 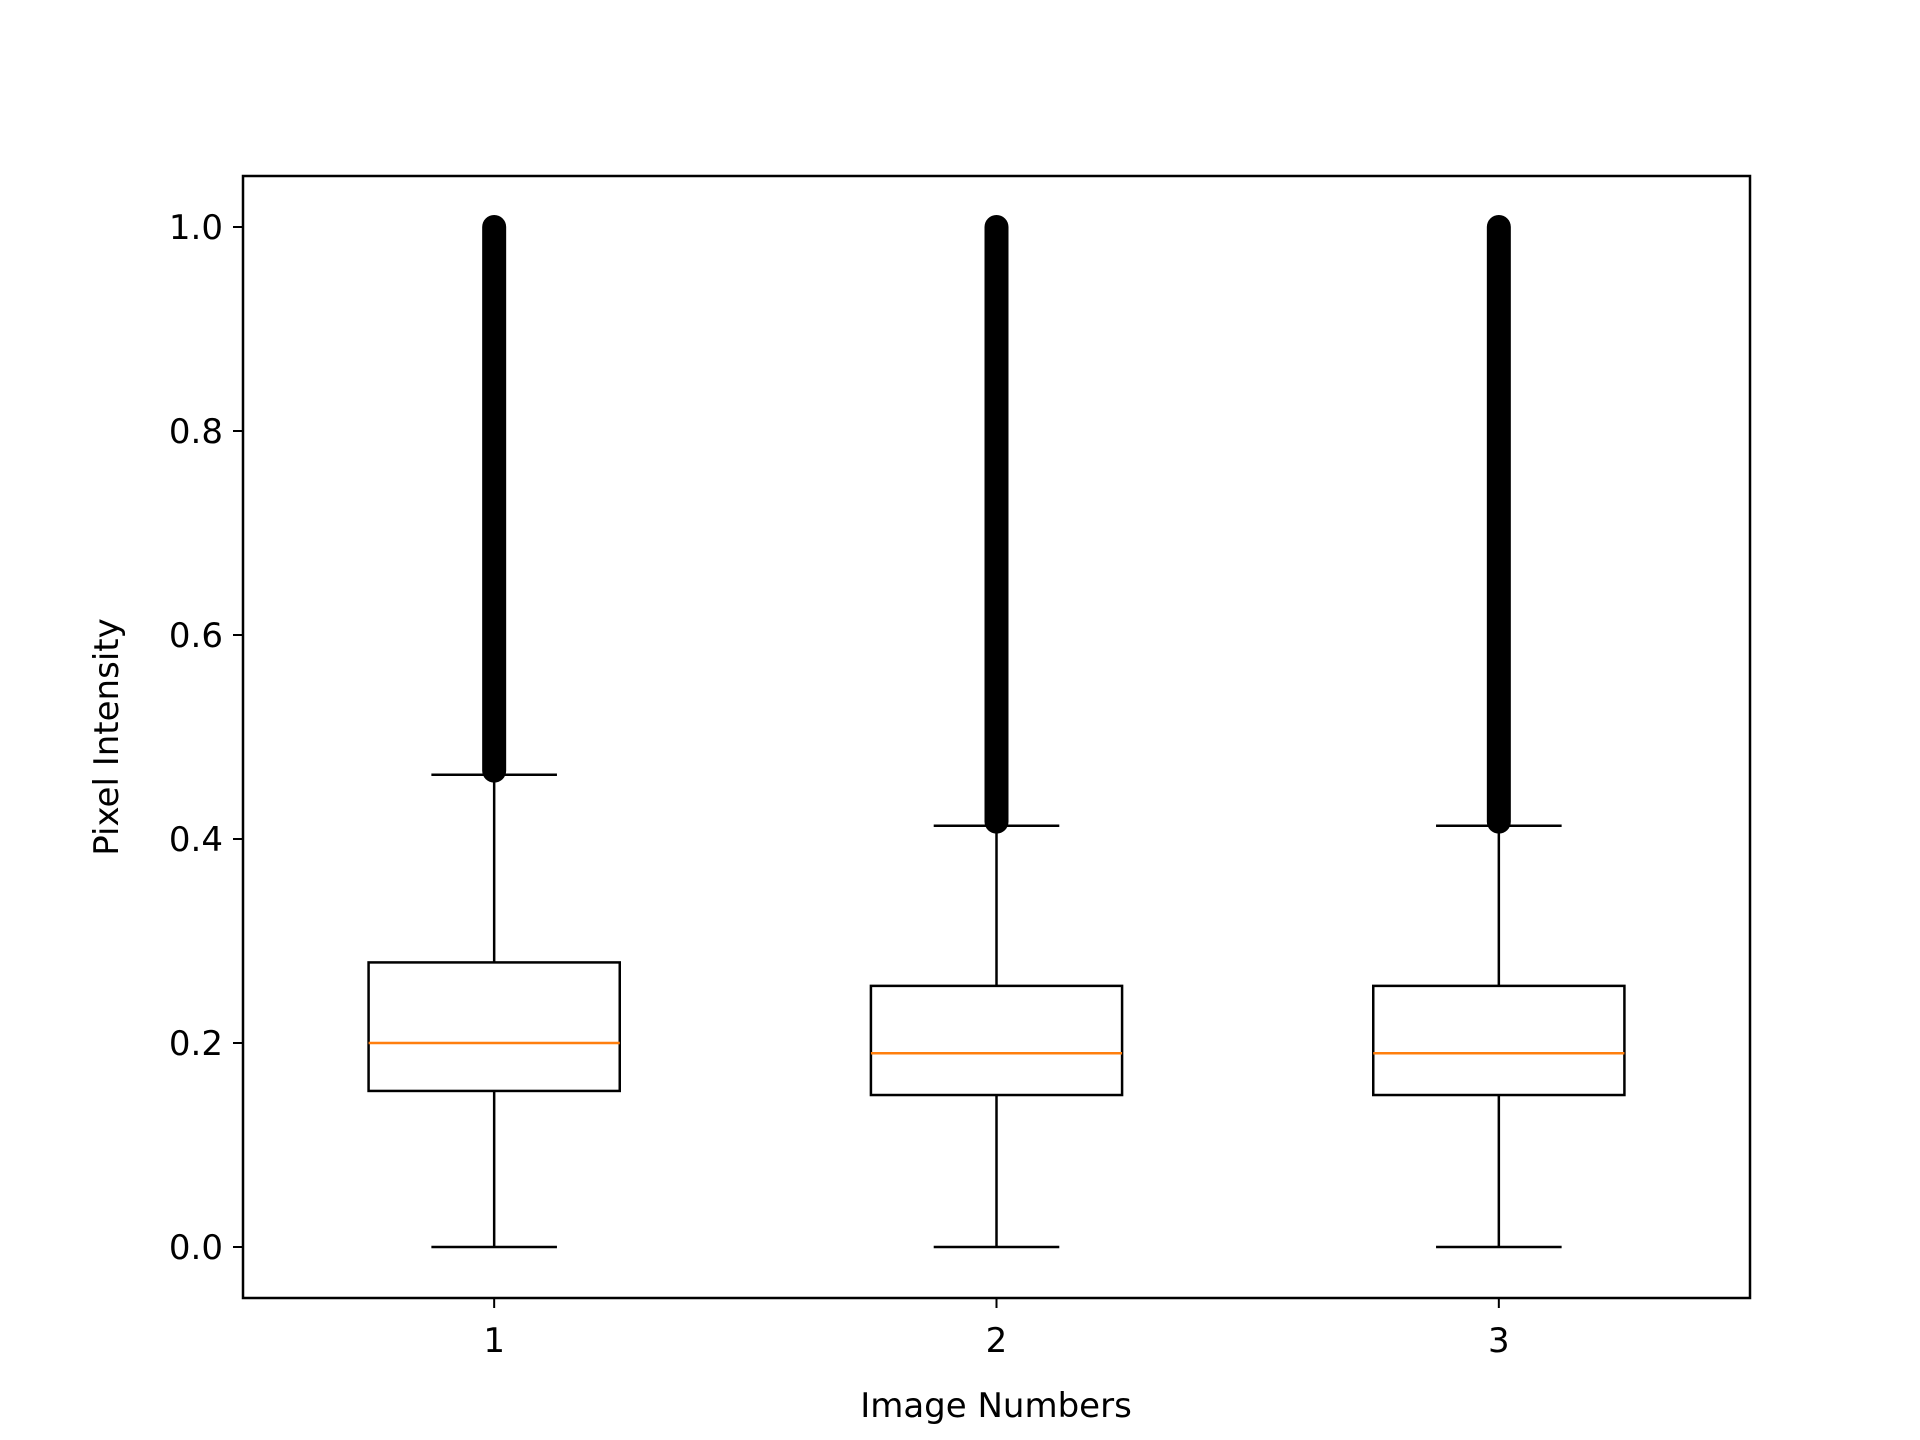 I want to click on x-tick-label: 2, so click(x=997, y=1341).